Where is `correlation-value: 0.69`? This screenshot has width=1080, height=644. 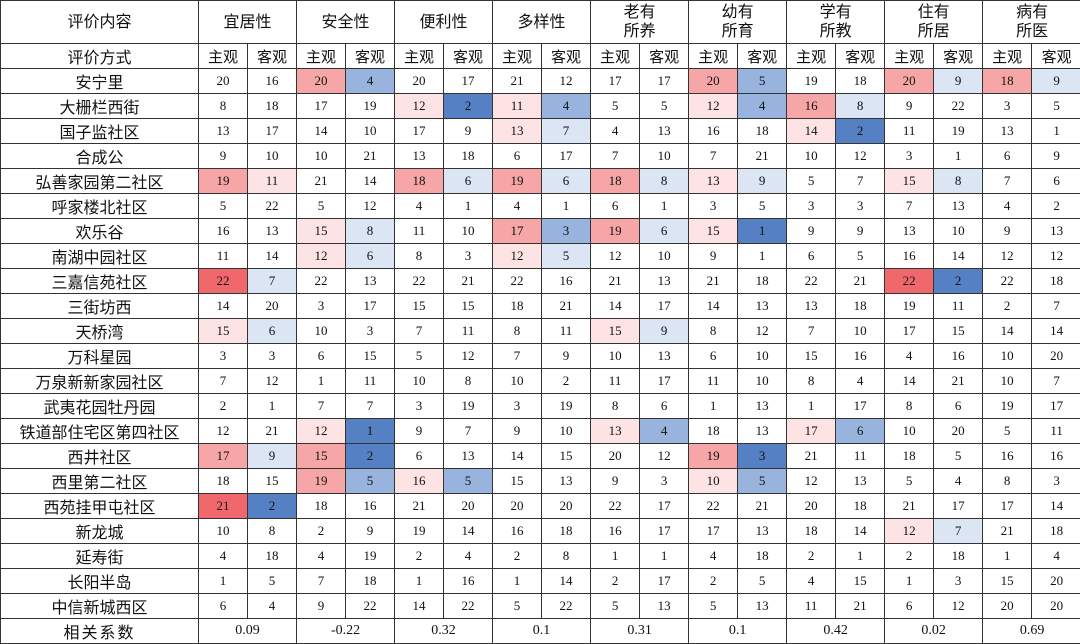 correlation-value: 0.69 is located at coordinates (1031, 631).